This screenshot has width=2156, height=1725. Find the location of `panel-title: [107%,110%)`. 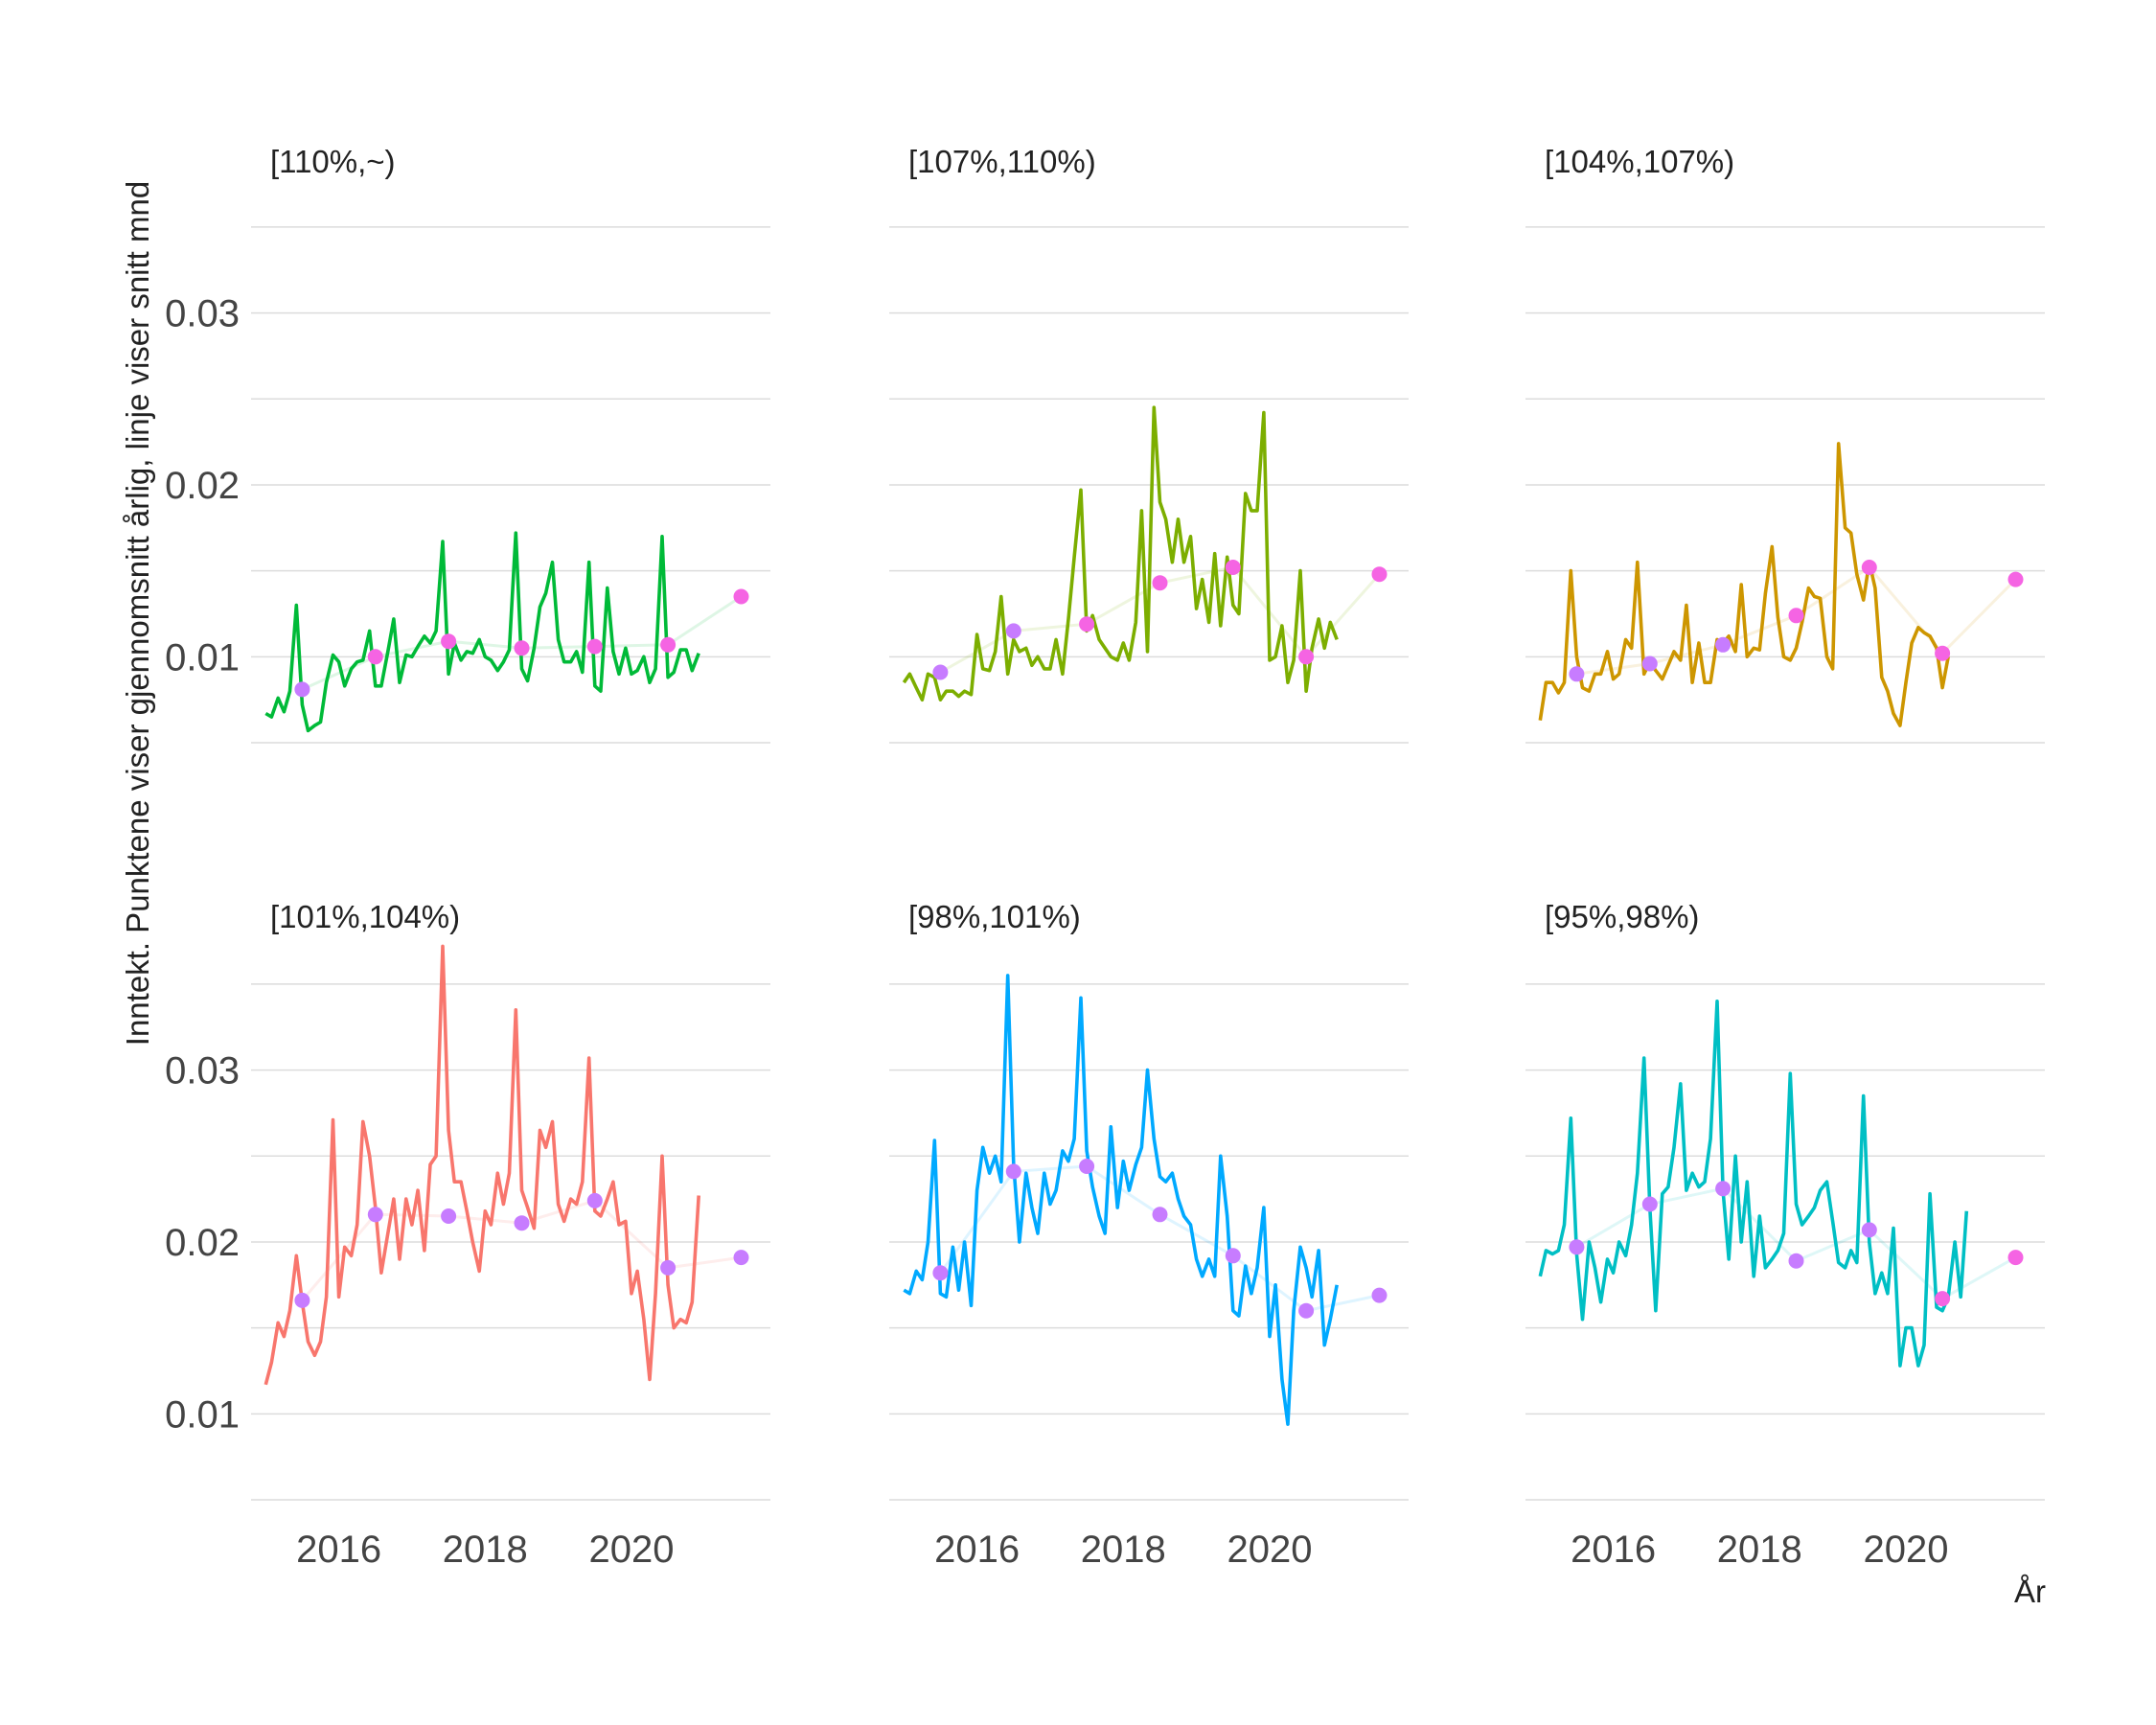

panel-title: [107%,110%) is located at coordinates (1002, 161).